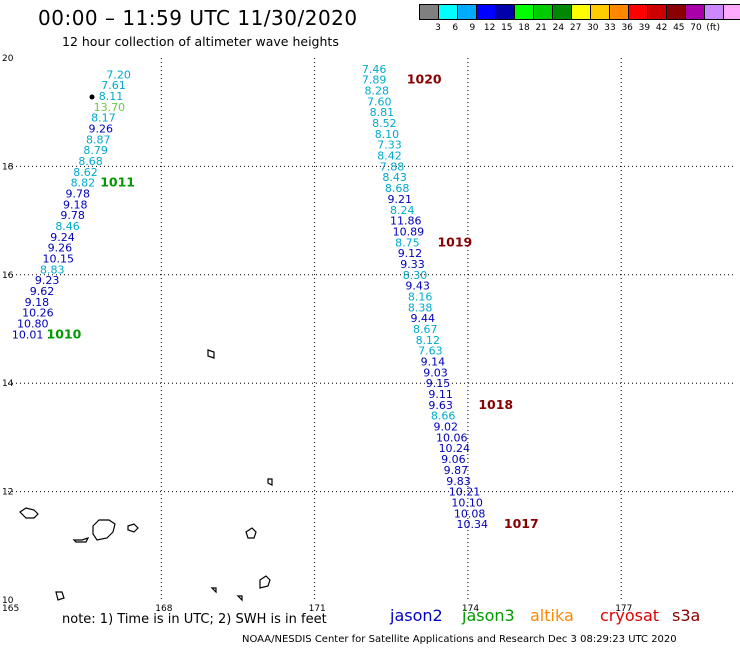 The width and height of the screenshot is (740, 650). Describe the element at coordinates (118, 74) in the screenshot. I see `wave-height-value: 7.20` at that location.